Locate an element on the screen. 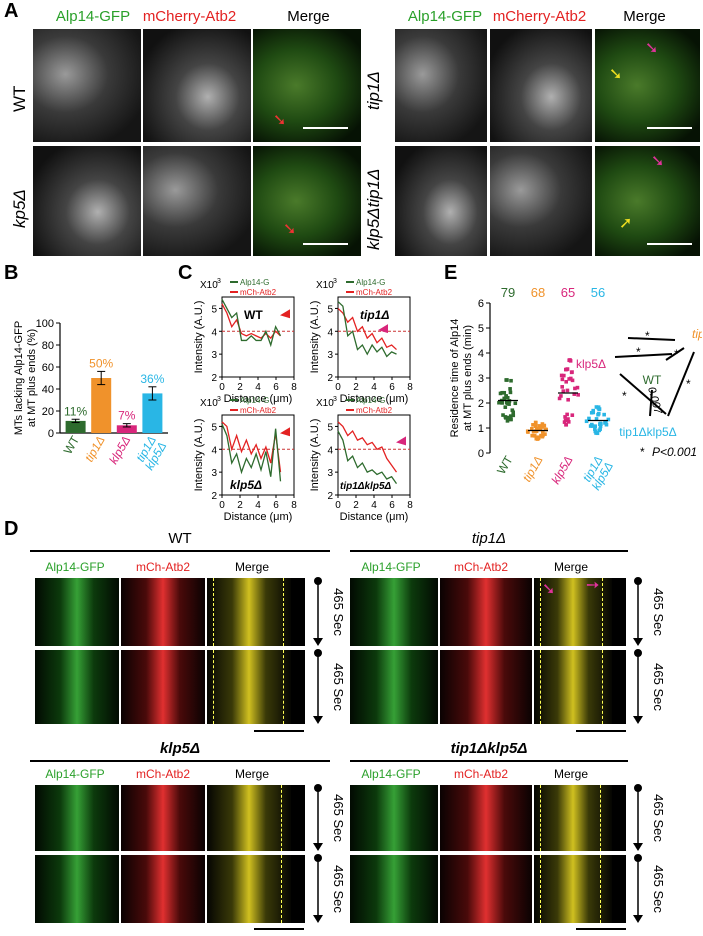 The height and width of the screenshot is (936, 703). d-wt-header-red: mCh-Atb2 is located at coordinates (163, 567).